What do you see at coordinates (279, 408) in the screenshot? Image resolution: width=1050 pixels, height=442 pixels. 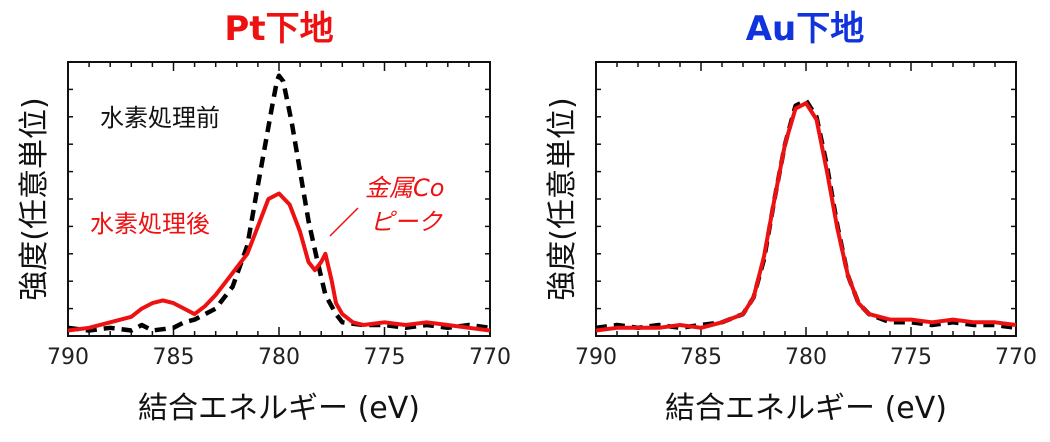 I see `x-axis-label-pt: 結合エネルギー (eV)` at bounding box center [279, 408].